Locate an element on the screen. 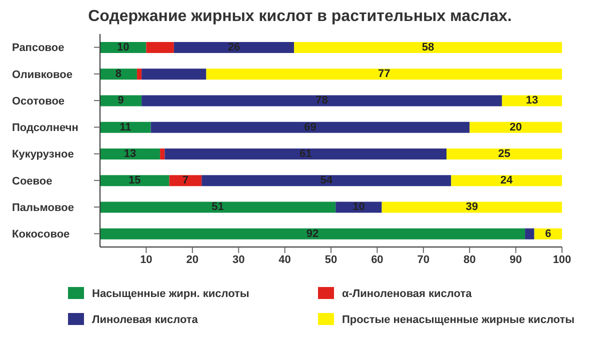  x-tick-label: 40 is located at coordinates (284, 260).